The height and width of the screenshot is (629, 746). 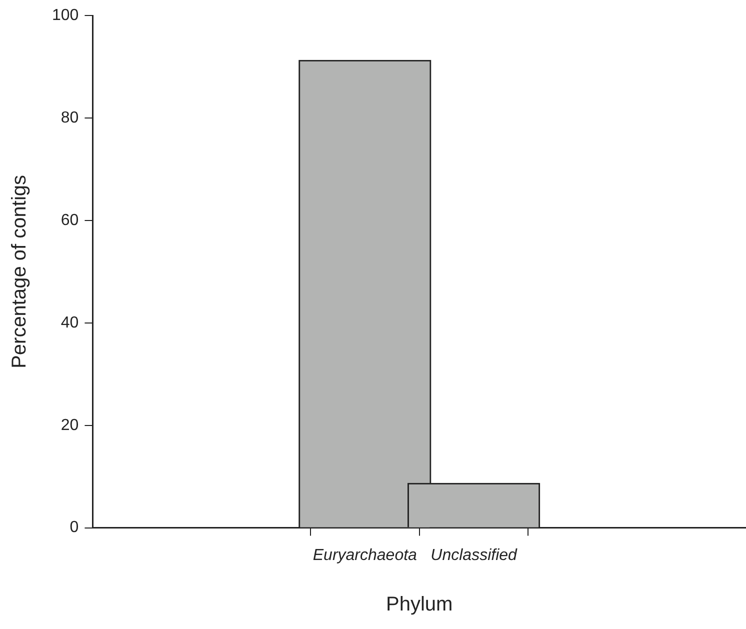 What do you see at coordinates (69, 220) in the screenshot?
I see `y-tick-label: 60` at bounding box center [69, 220].